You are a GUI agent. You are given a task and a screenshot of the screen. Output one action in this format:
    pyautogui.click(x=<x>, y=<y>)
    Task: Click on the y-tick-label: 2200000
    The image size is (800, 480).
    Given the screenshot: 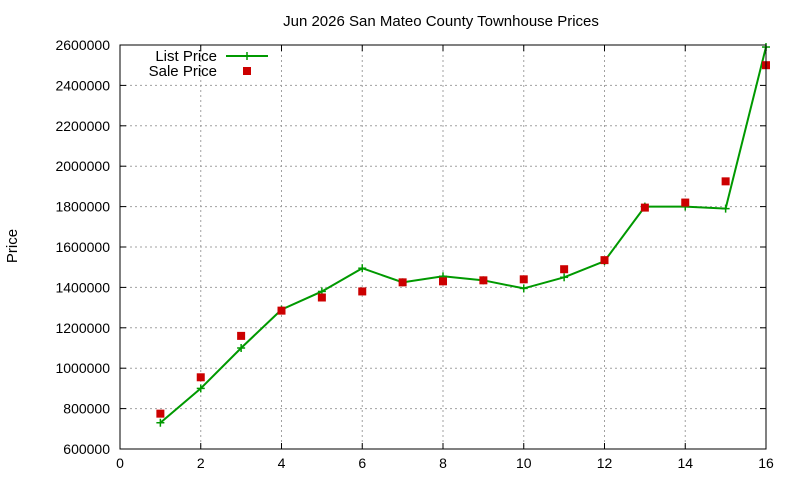 What is the action you would take?
    pyautogui.click(x=82, y=126)
    